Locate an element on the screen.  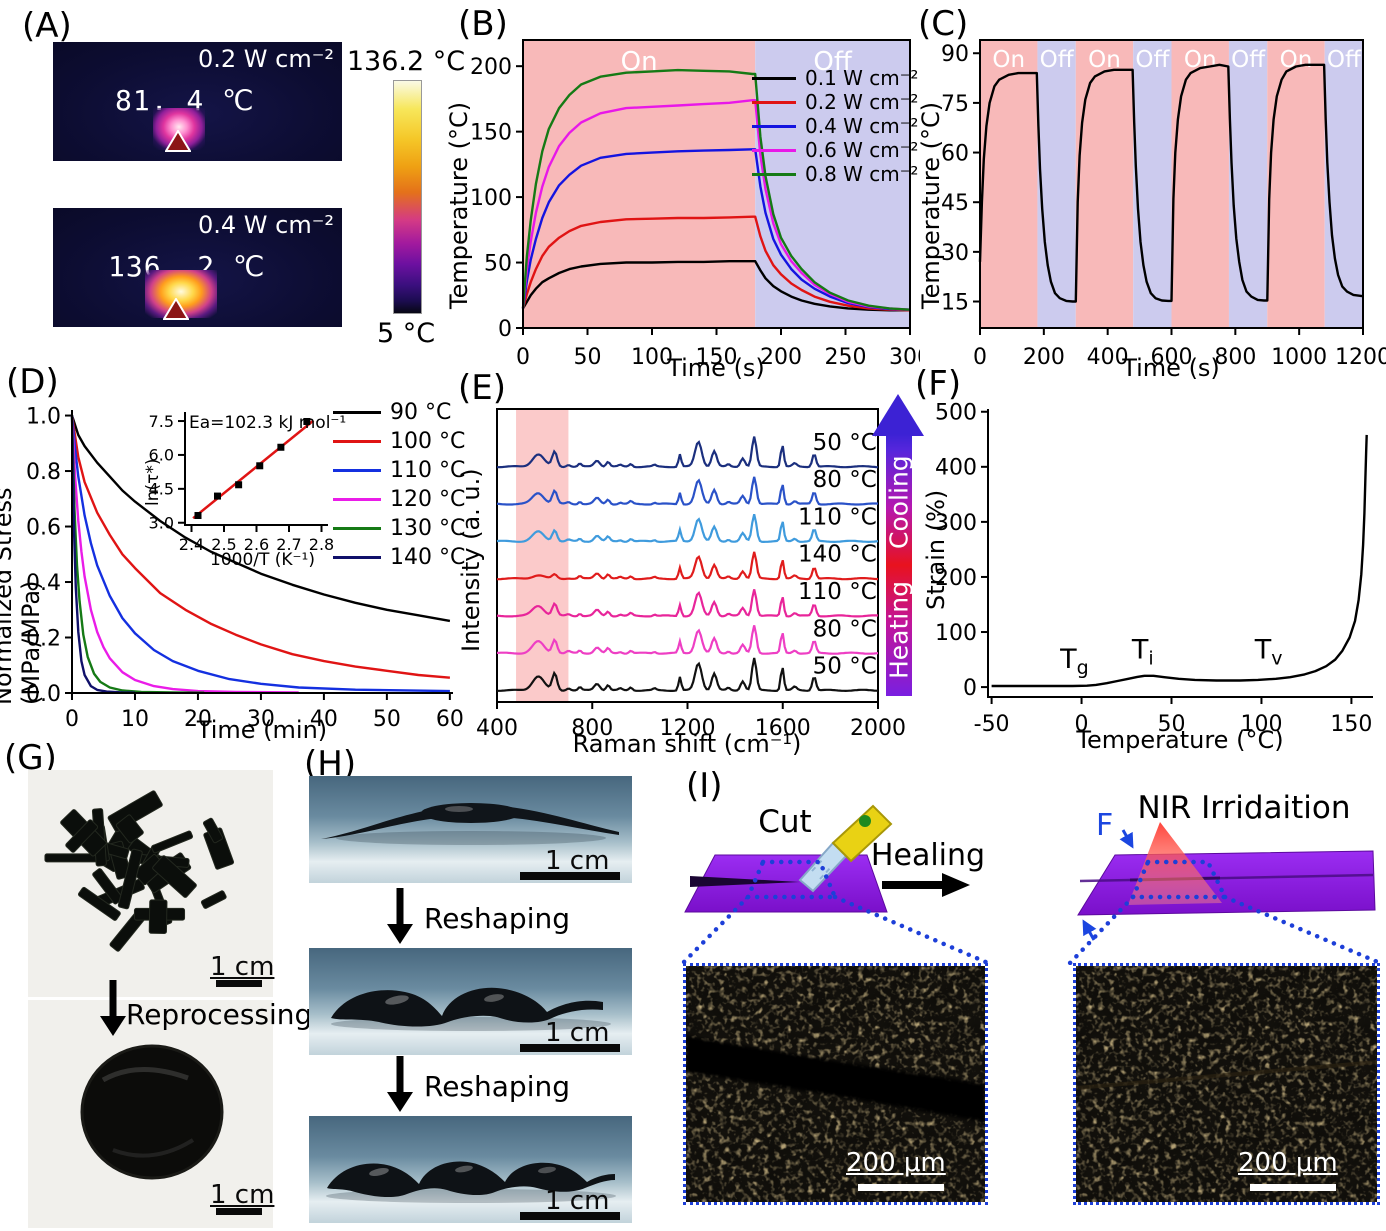
legend-item-label: 90 °C is located at coordinates (421, 412).